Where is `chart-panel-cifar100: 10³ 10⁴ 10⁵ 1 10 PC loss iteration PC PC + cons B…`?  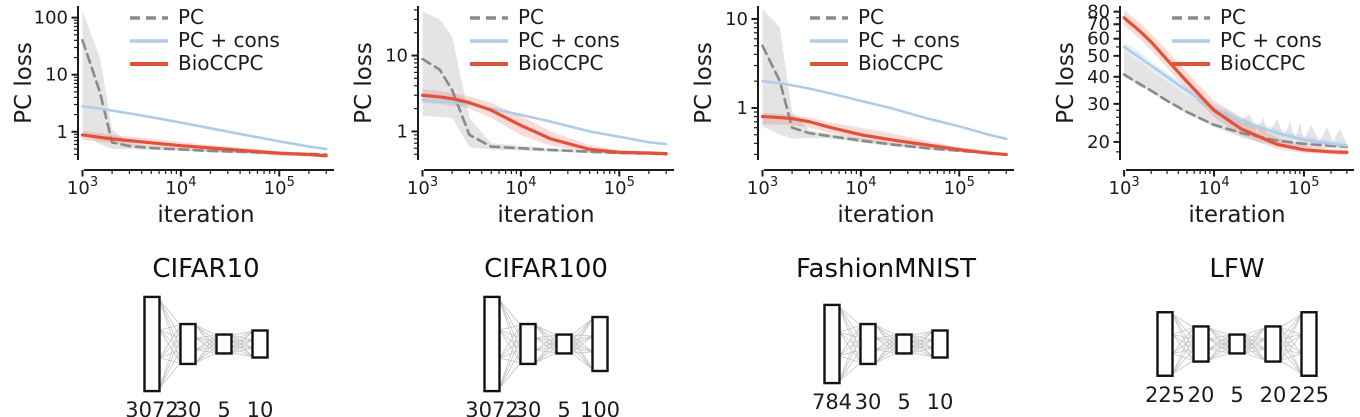
chart-panel-cifar100: 10³ 10⁴ 10⁵ 1 10 PC loss iteration PC PC + cons B… is located at coordinates (510, 116).